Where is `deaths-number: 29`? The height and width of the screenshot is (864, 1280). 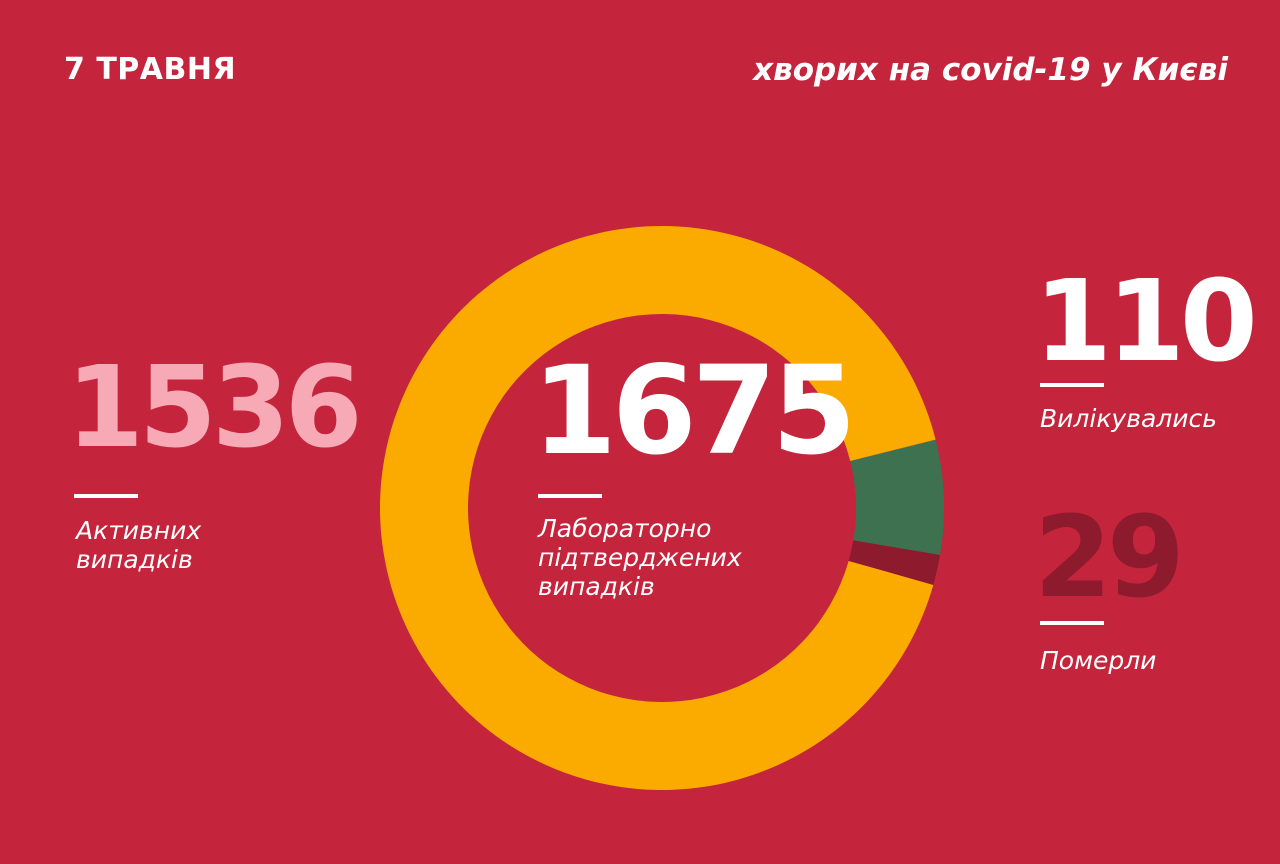 deaths-number: 29 is located at coordinates (1109, 558).